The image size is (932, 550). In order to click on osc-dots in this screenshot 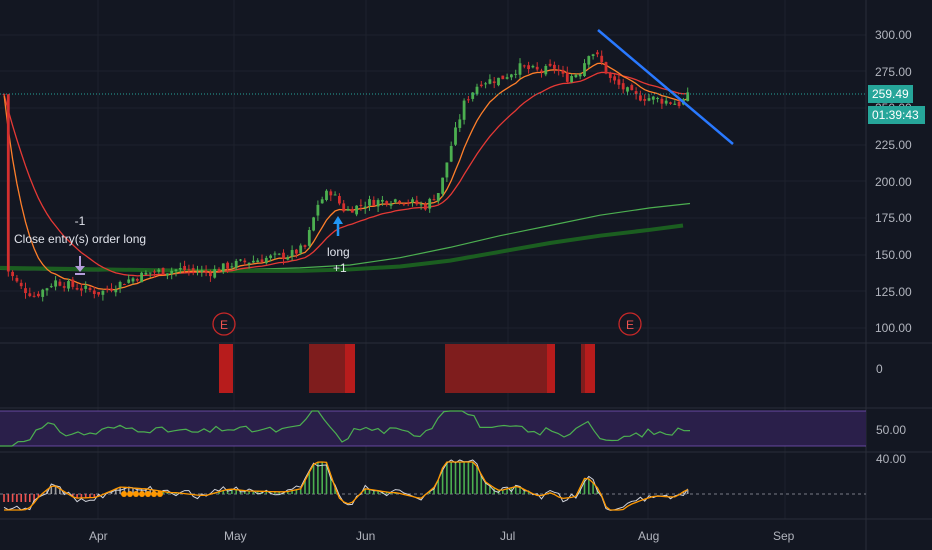, I will do `click(142, 494)`.